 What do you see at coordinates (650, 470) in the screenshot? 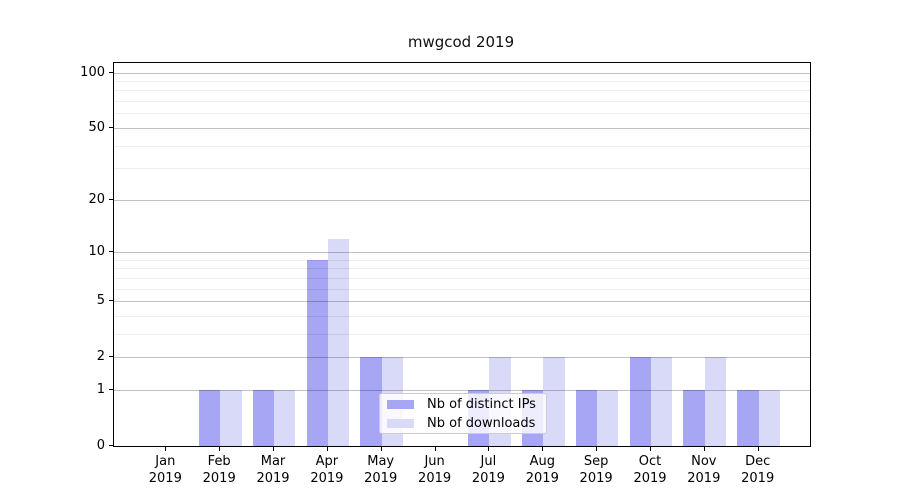
I see `x-tick-label-oct: Oct 2019` at bounding box center [650, 470].